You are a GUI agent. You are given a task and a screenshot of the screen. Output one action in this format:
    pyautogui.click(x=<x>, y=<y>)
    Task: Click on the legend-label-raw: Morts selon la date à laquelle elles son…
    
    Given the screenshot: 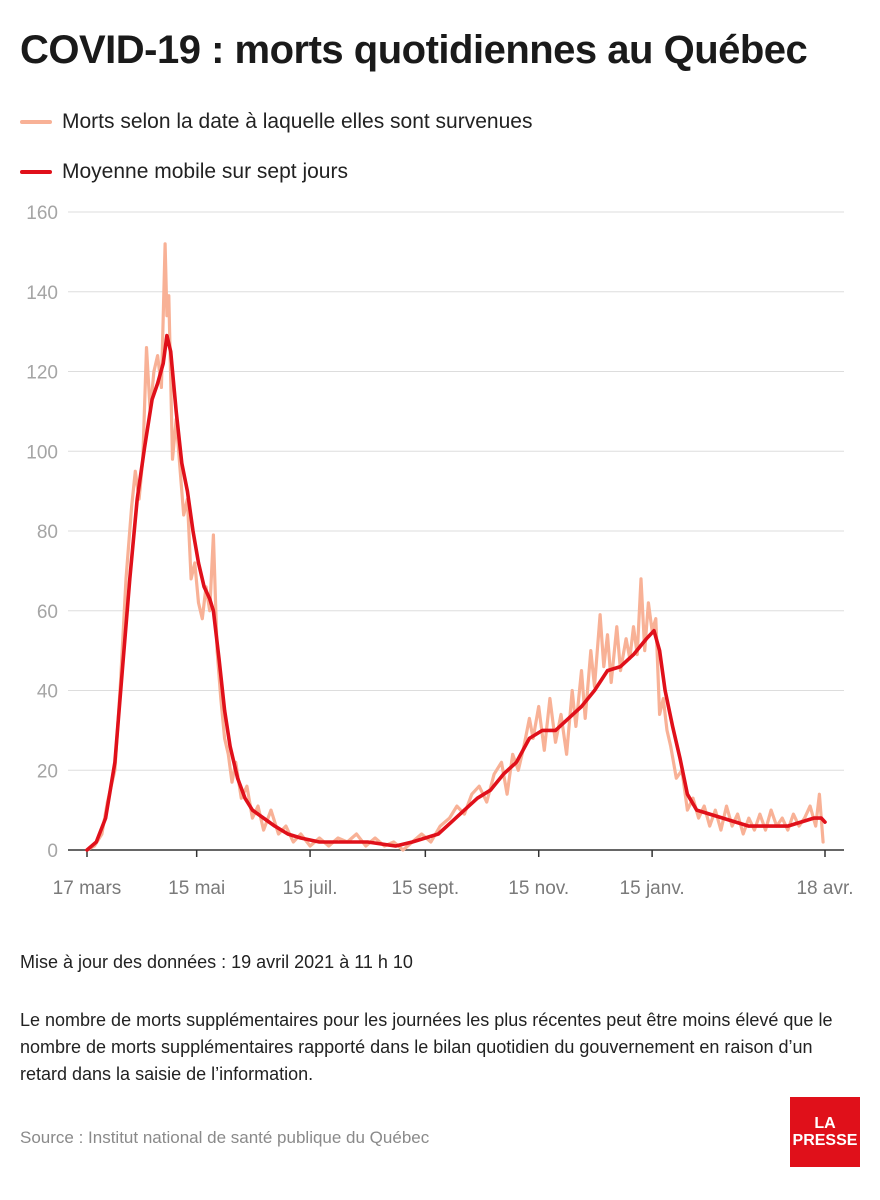 What is the action you would take?
    pyautogui.click(x=297, y=121)
    